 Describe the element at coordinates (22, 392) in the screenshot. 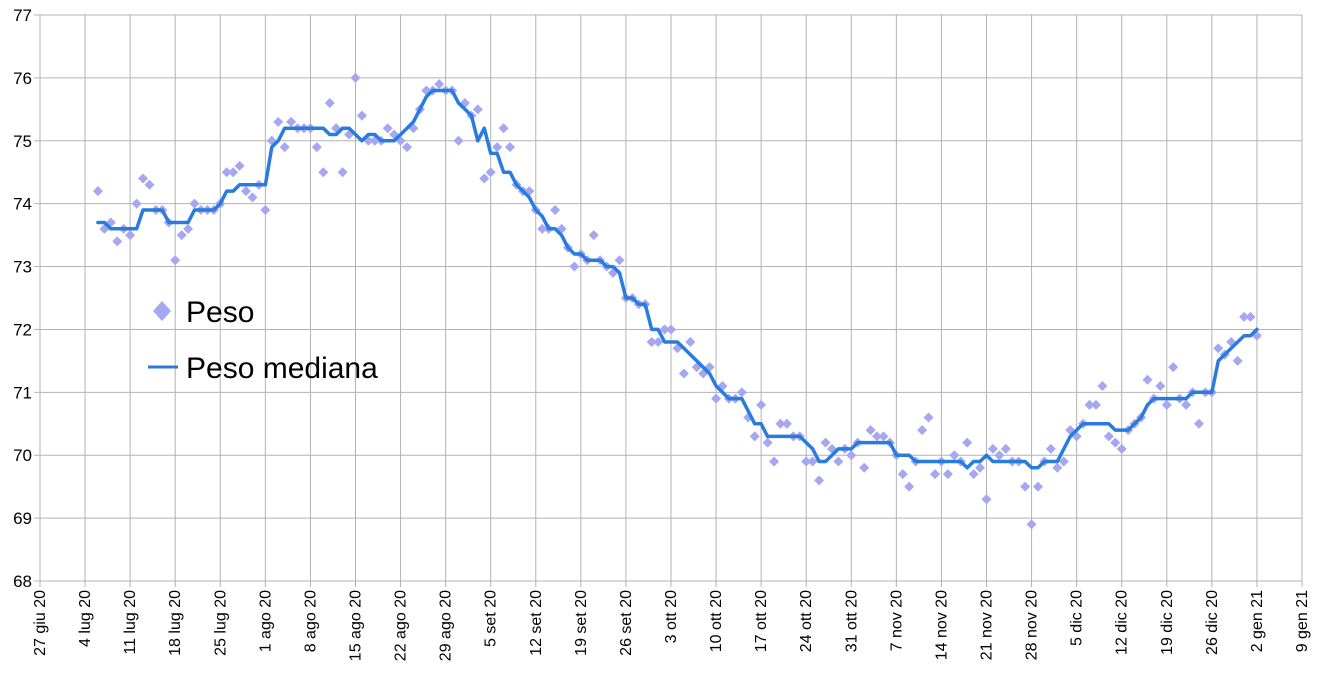

I see `y-tick-label: 71` at that location.